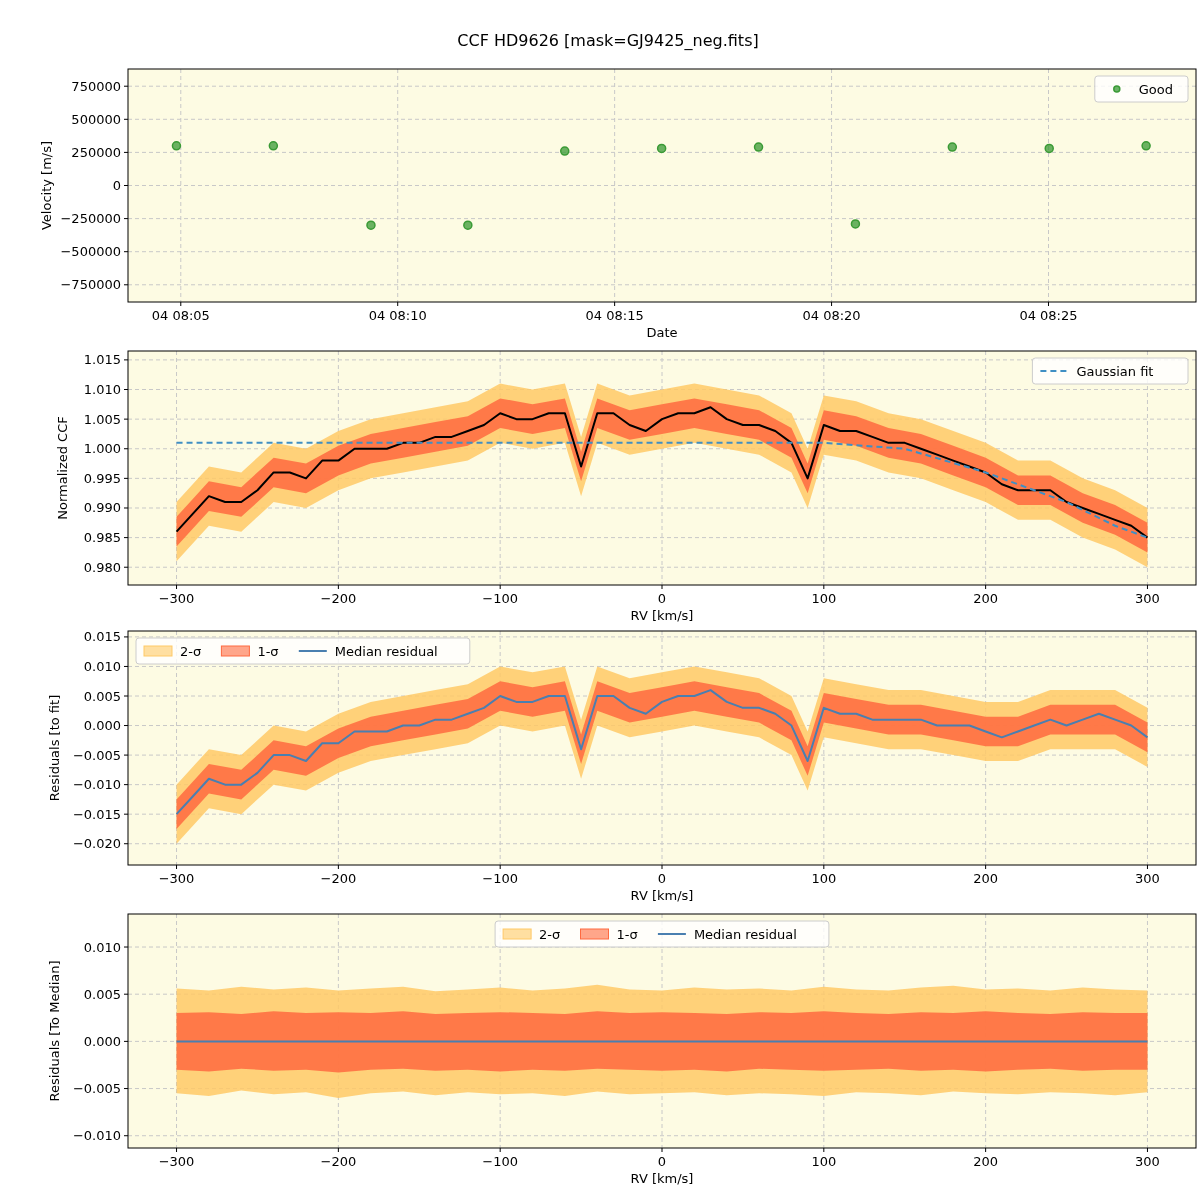 The height and width of the screenshot is (1200, 1200). I want to click on y-axis-title: Velocity [m/s], so click(46, 185).